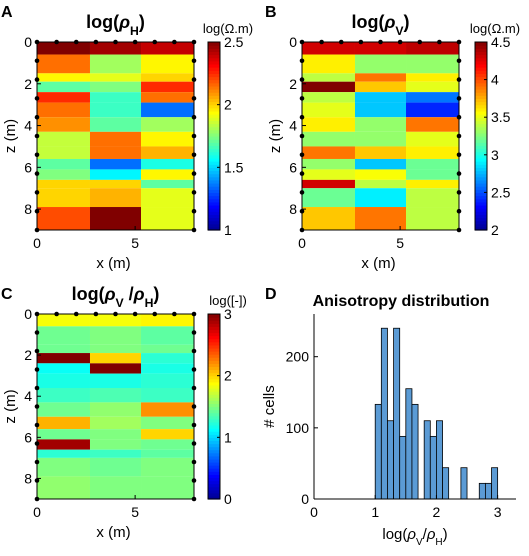 The width and height of the screenshot is (529, 556). Describe the element at coordinates (501, 117) in the screenshot. I see `colorbar-tick-label: 3.5` at that location.